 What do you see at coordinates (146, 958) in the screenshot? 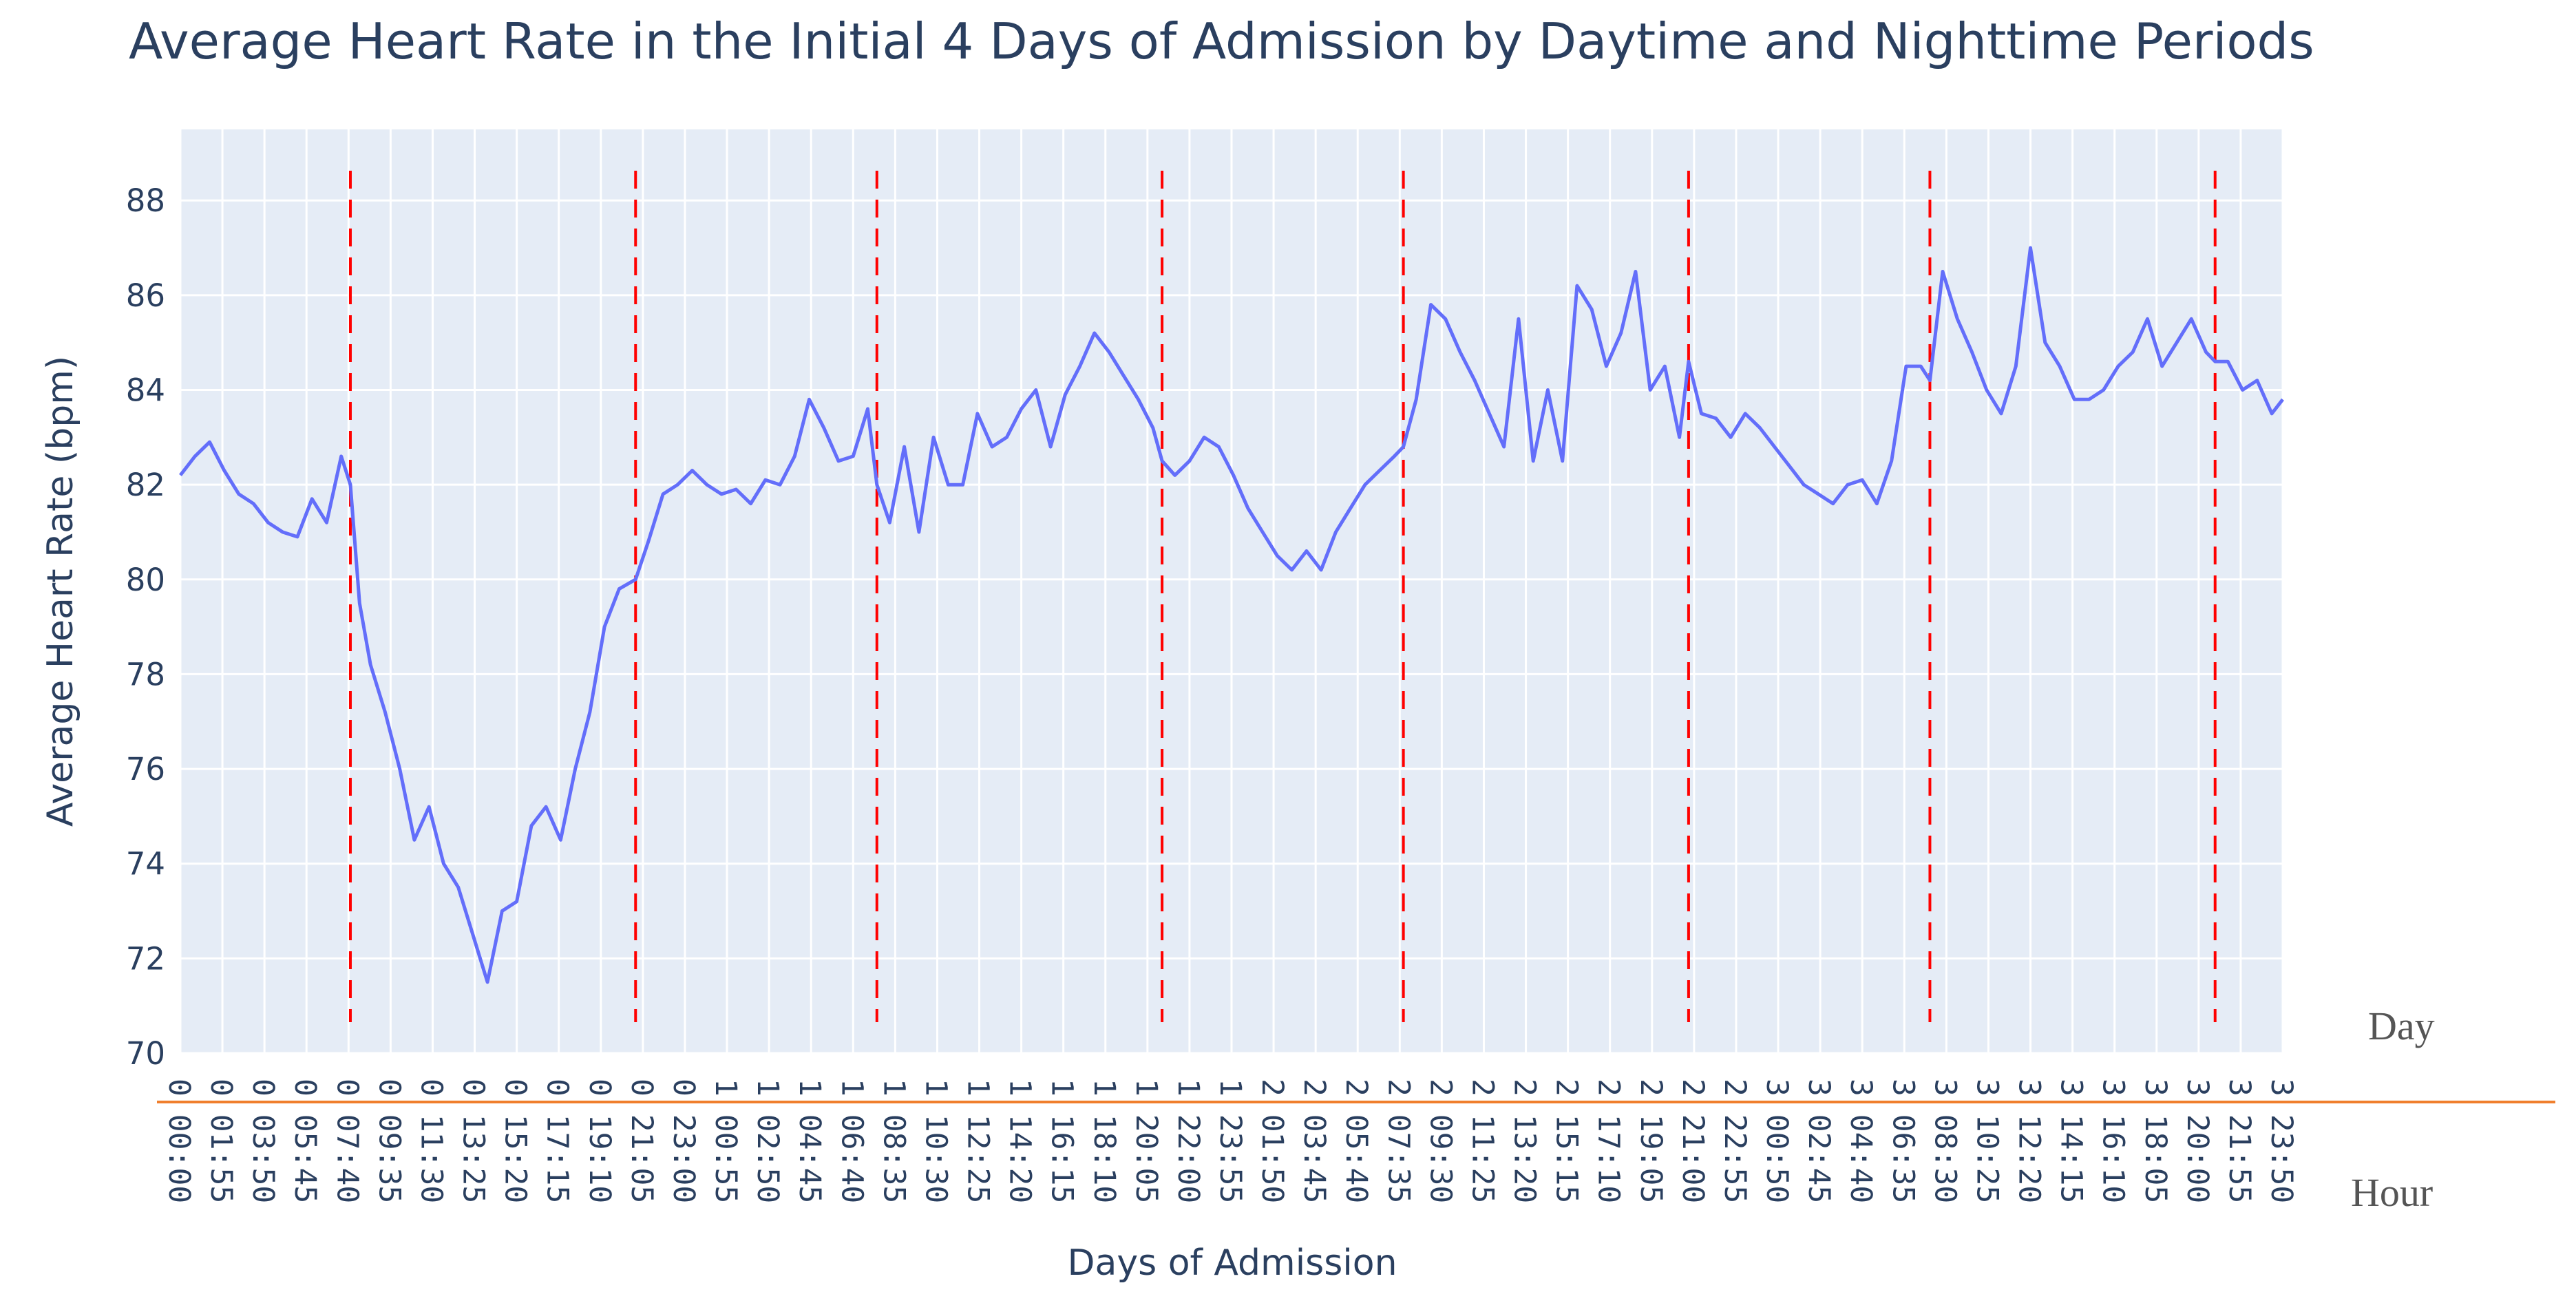
I see `y-tick-label: 72` at bounding box center [146, 958].